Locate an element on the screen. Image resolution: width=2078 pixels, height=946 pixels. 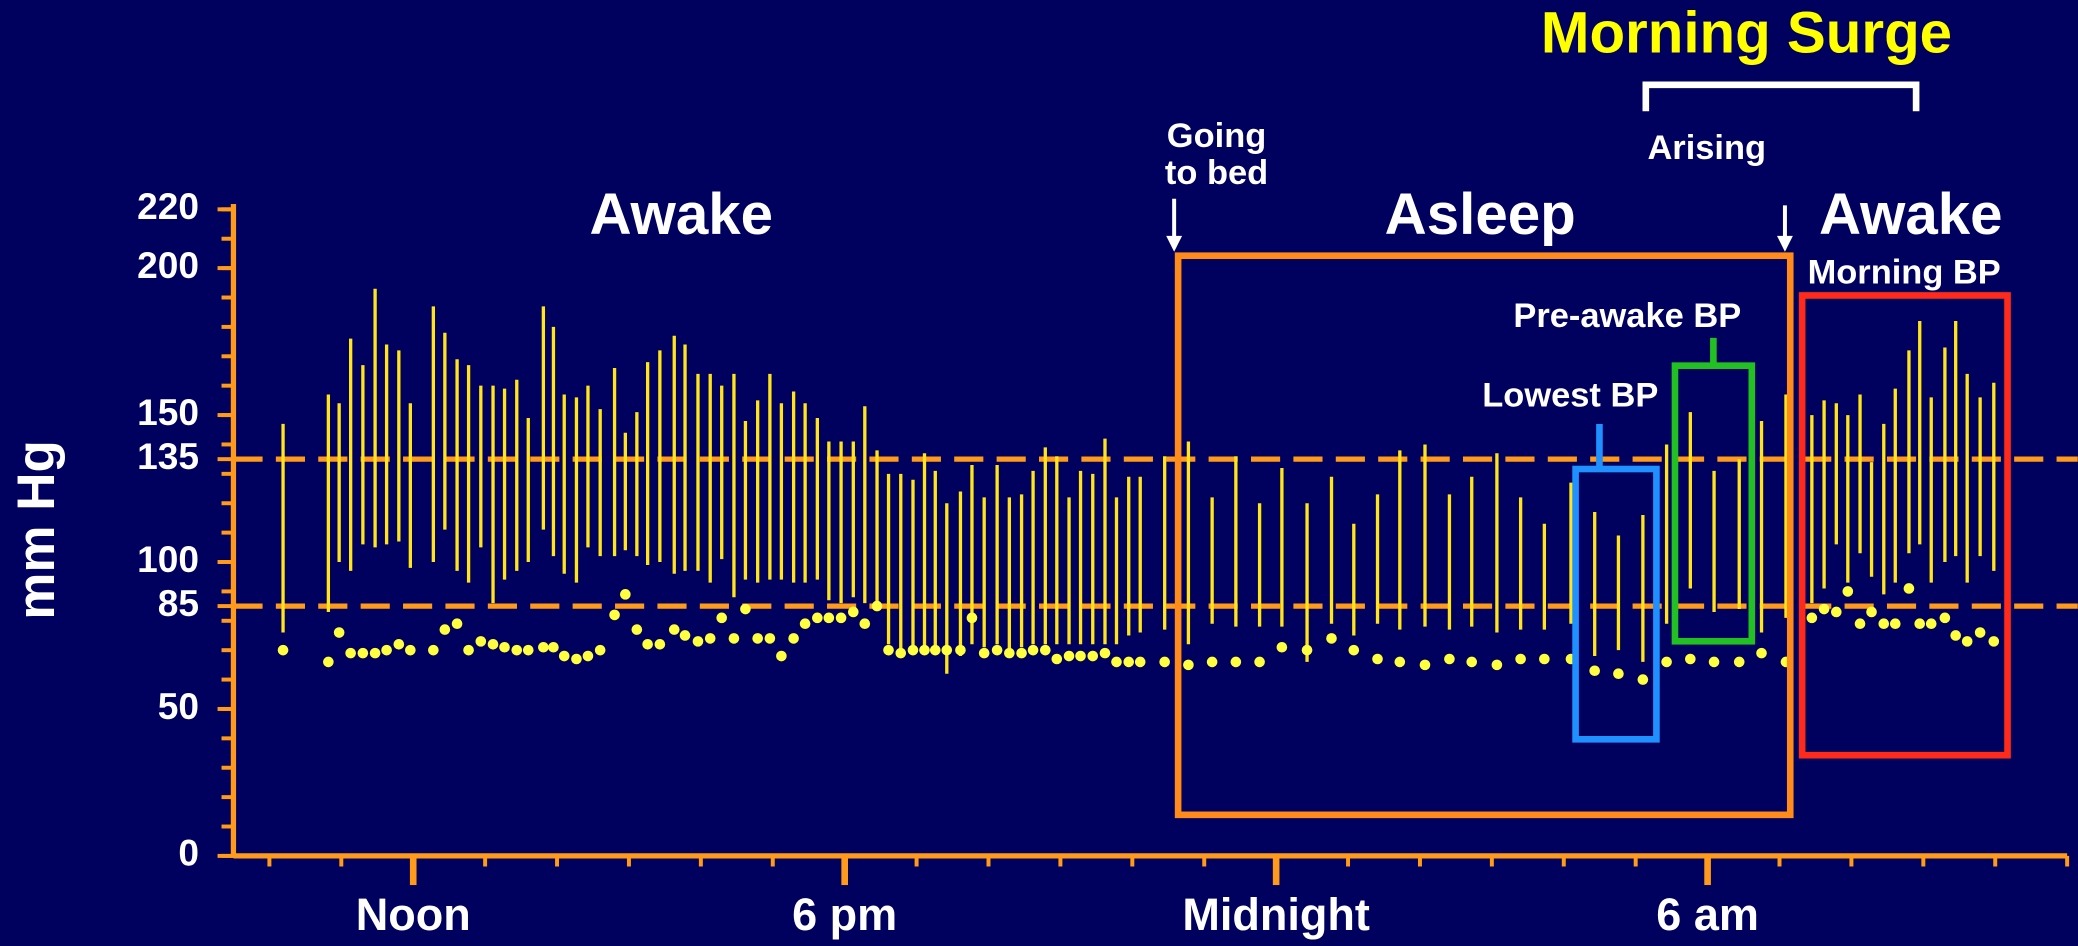
y-tick-label: 200 is located at coordinates (168, 265).